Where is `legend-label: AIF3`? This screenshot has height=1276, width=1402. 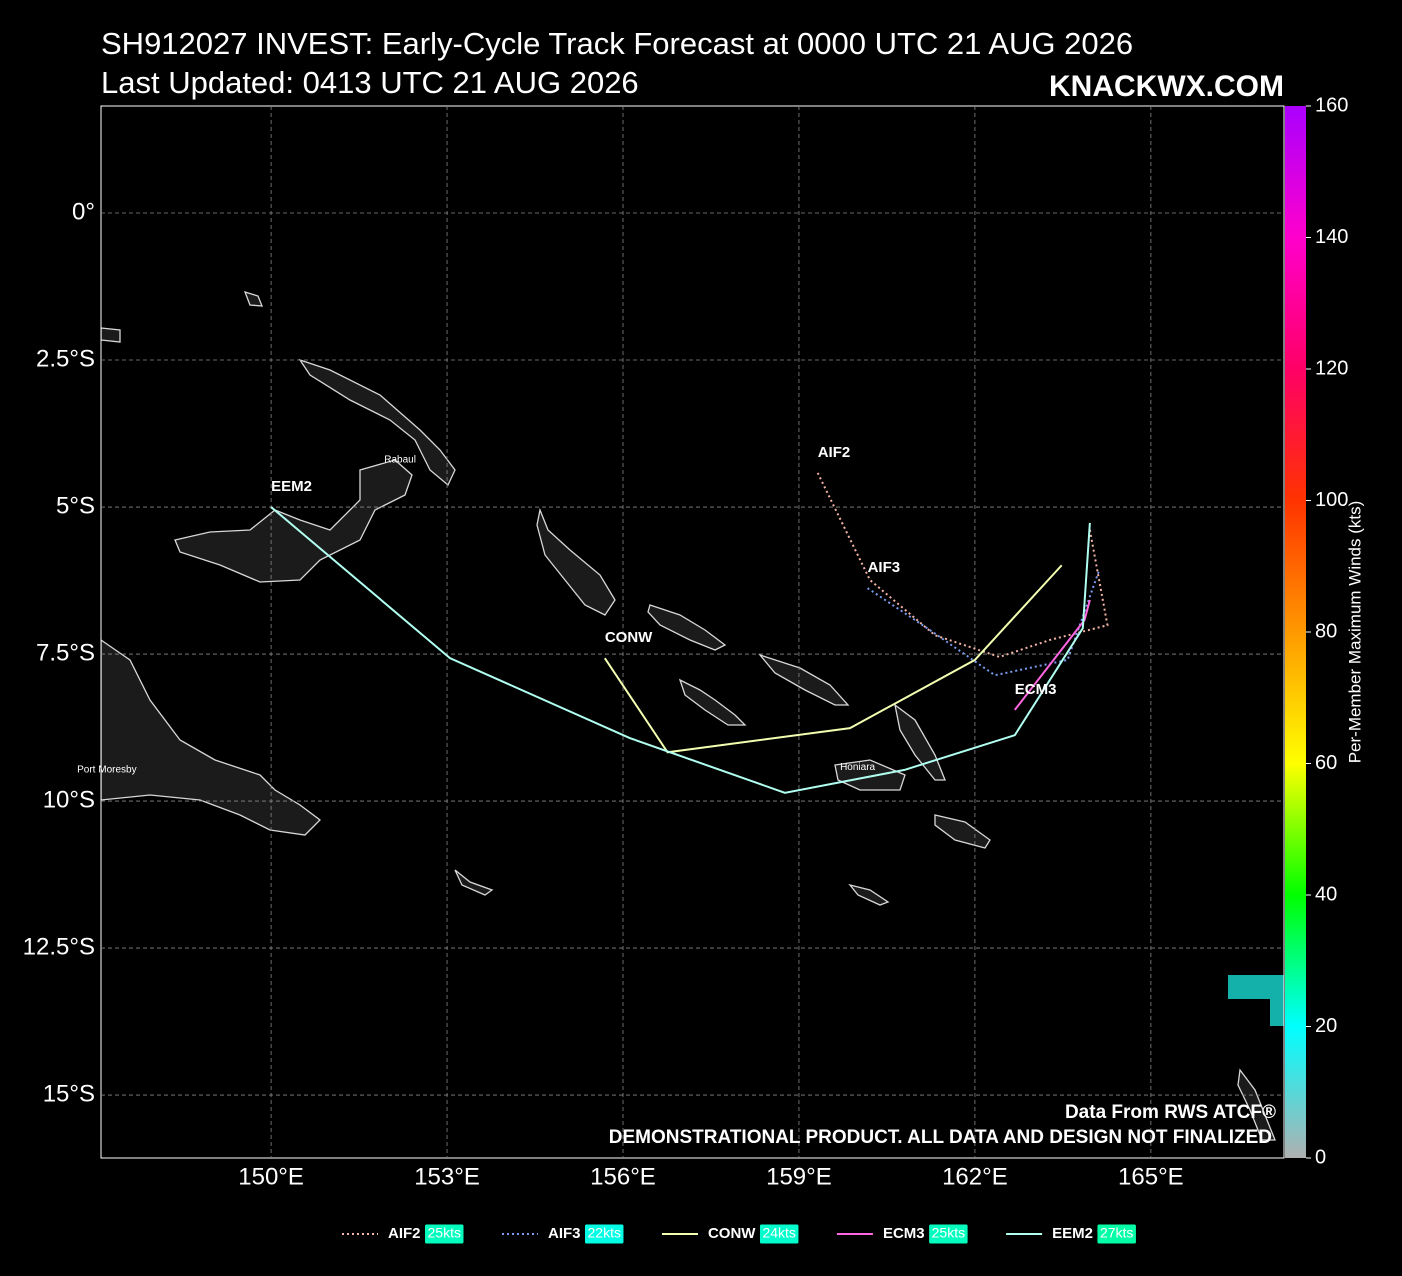 legend-label: AIF3 is located at coordinates (564, 1233).